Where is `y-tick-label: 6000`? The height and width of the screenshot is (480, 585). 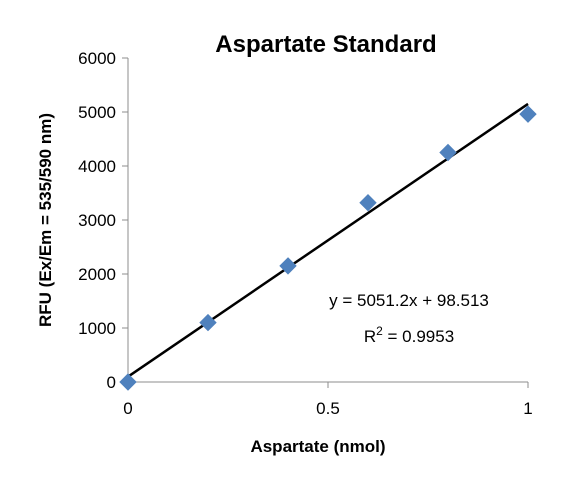 y-tick-label: 6000 is located at coordinates (97, 58).